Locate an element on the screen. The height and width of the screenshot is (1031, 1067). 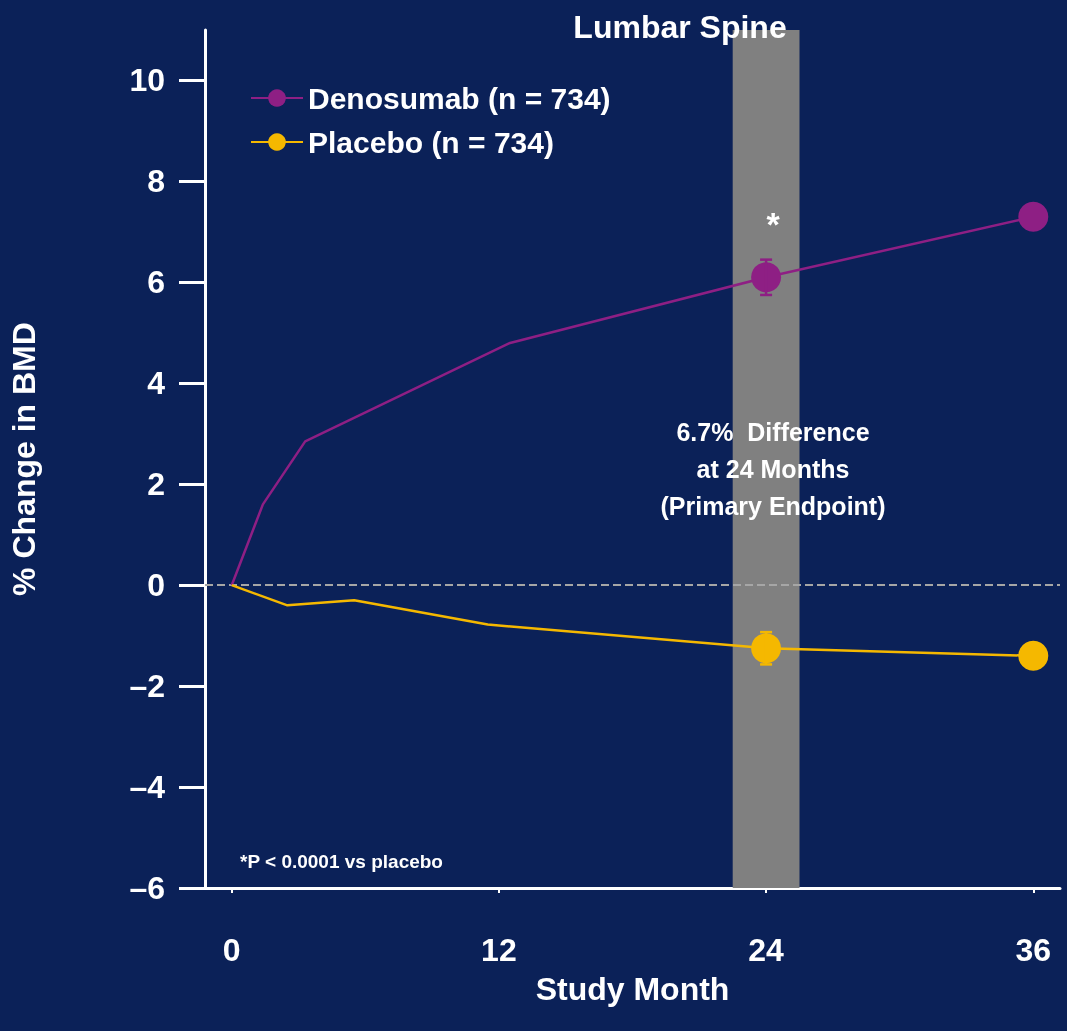
legend-label: Denosumab (n = 734) is located at coordinates (459, 98).